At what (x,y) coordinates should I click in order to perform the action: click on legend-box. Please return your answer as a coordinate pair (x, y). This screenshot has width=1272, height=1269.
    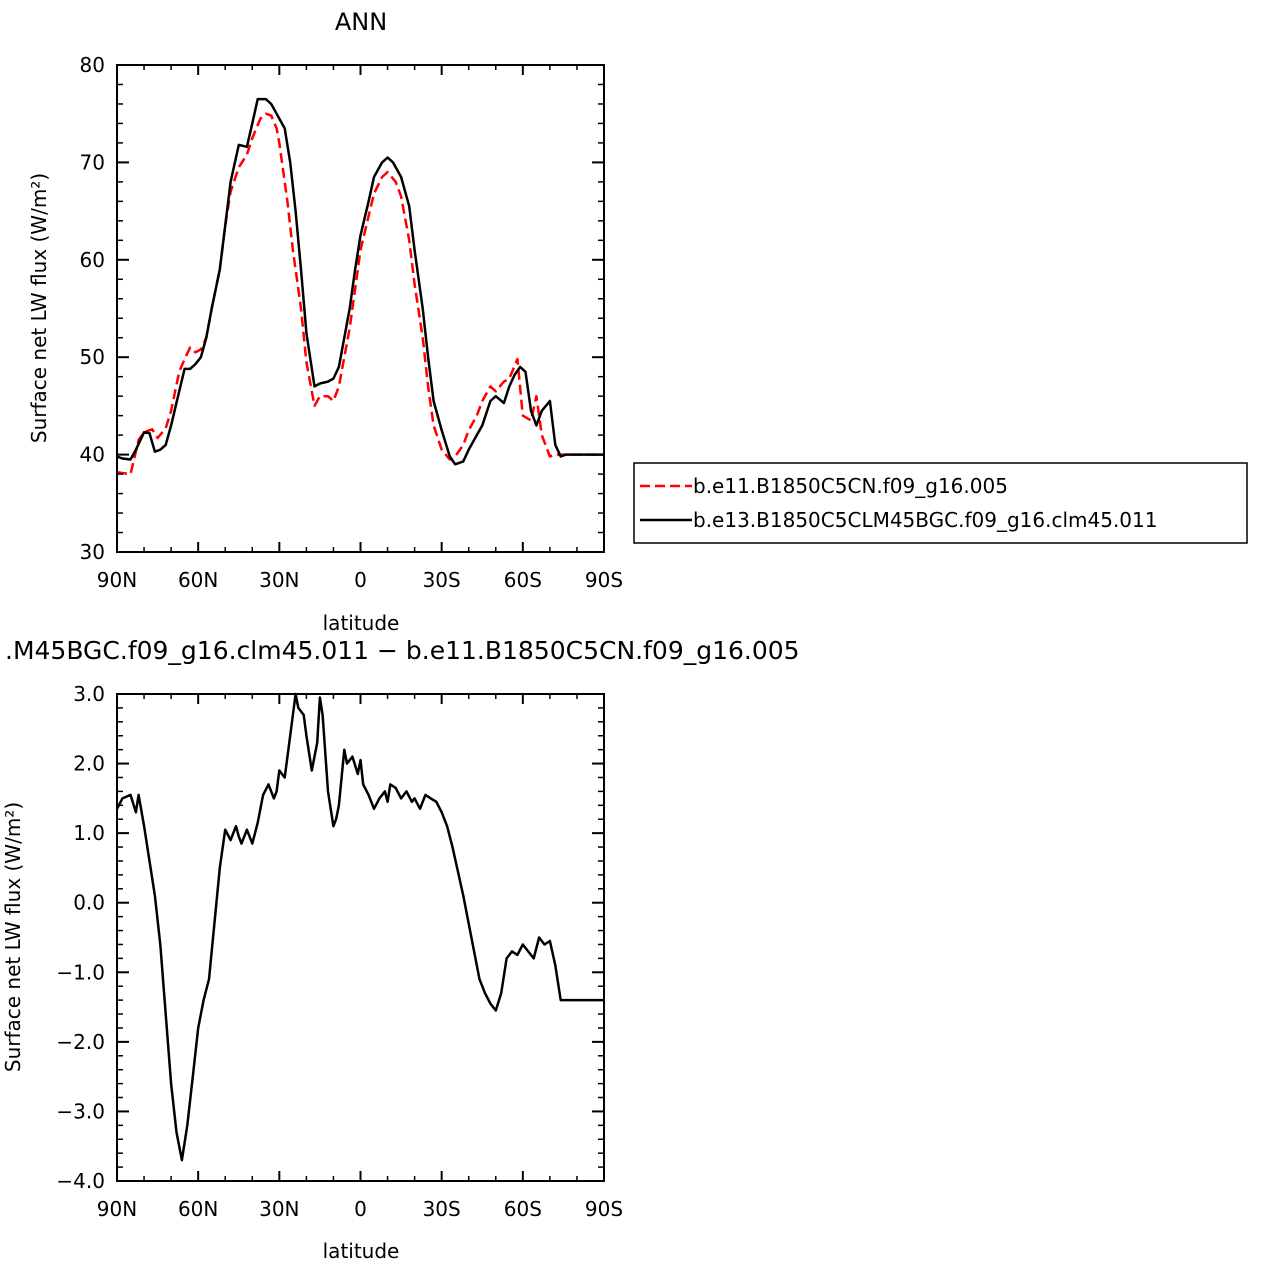
    Looking at the image, I should click on (940, 503).